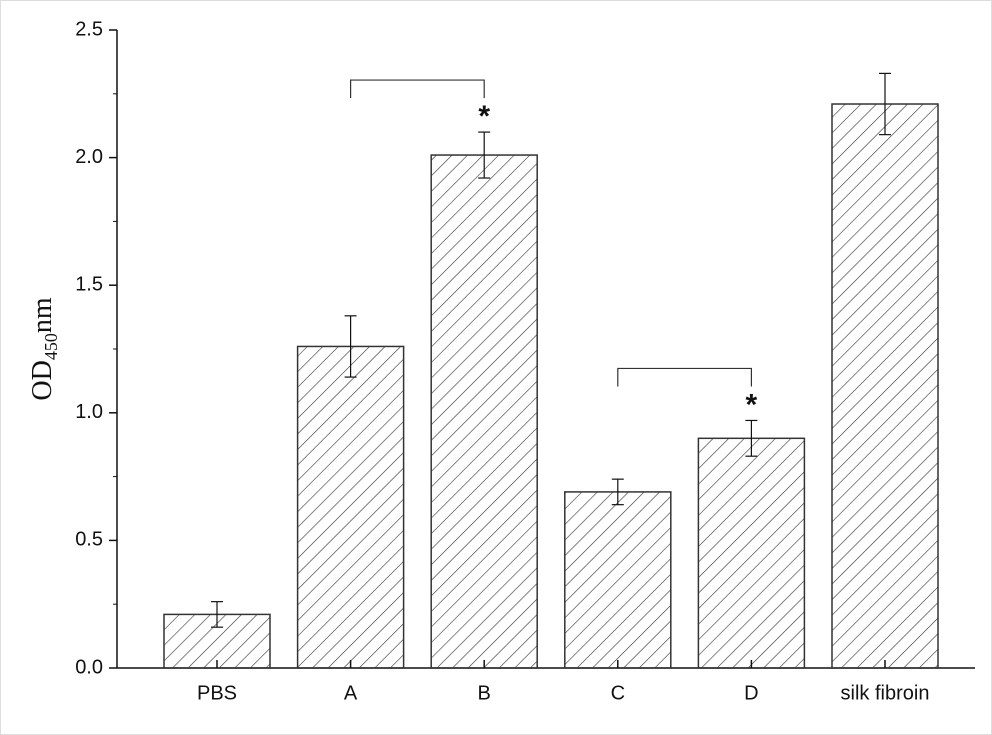 The image size is (992, 735). Describe the element at coordinates (351, 693) in the screenshot. I see `x-tick-label: A` at that location.